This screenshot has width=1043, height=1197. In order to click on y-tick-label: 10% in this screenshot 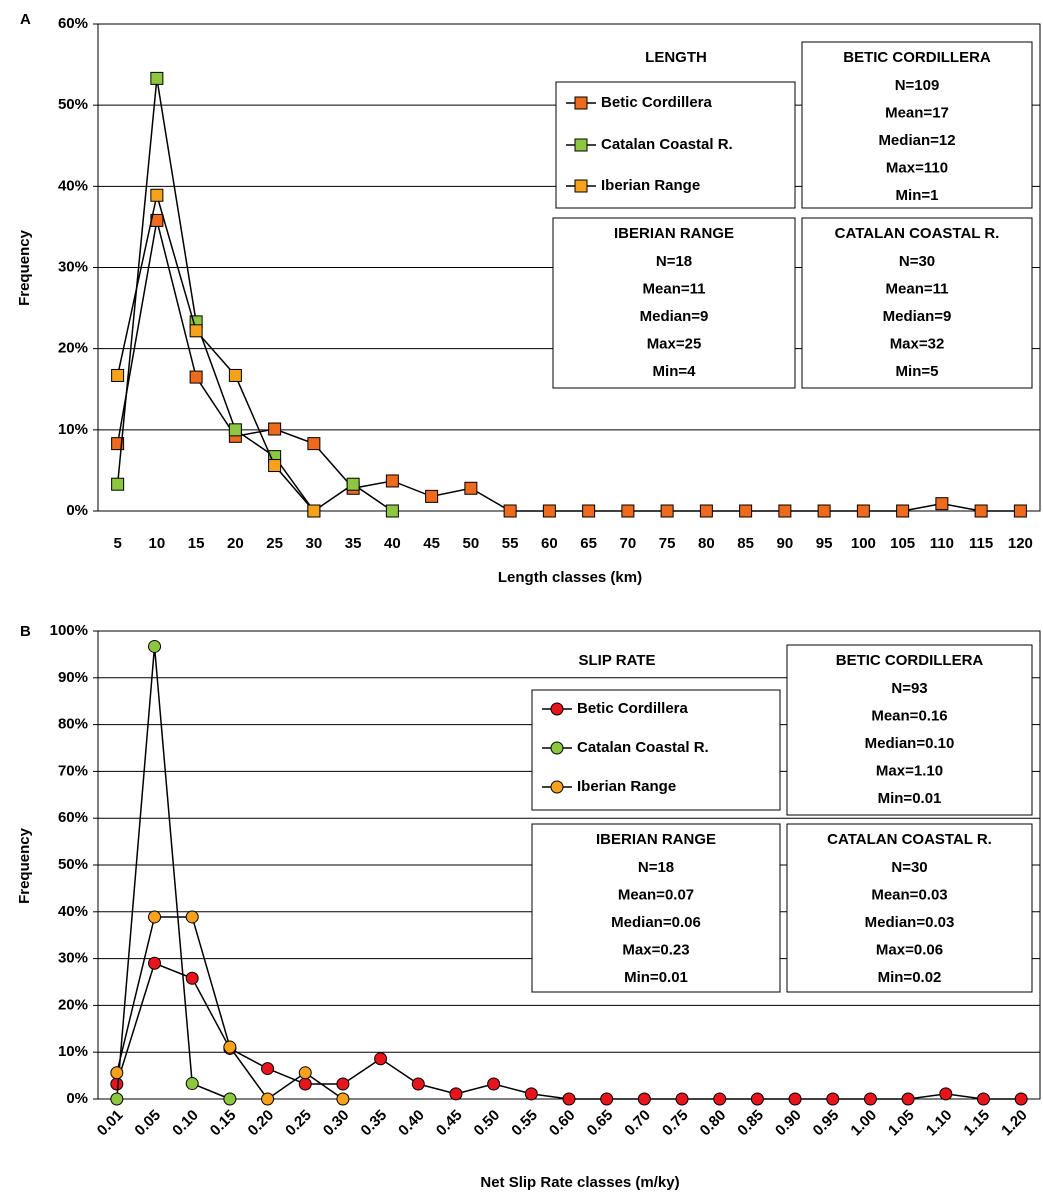, I will do `click(73, 429)`.